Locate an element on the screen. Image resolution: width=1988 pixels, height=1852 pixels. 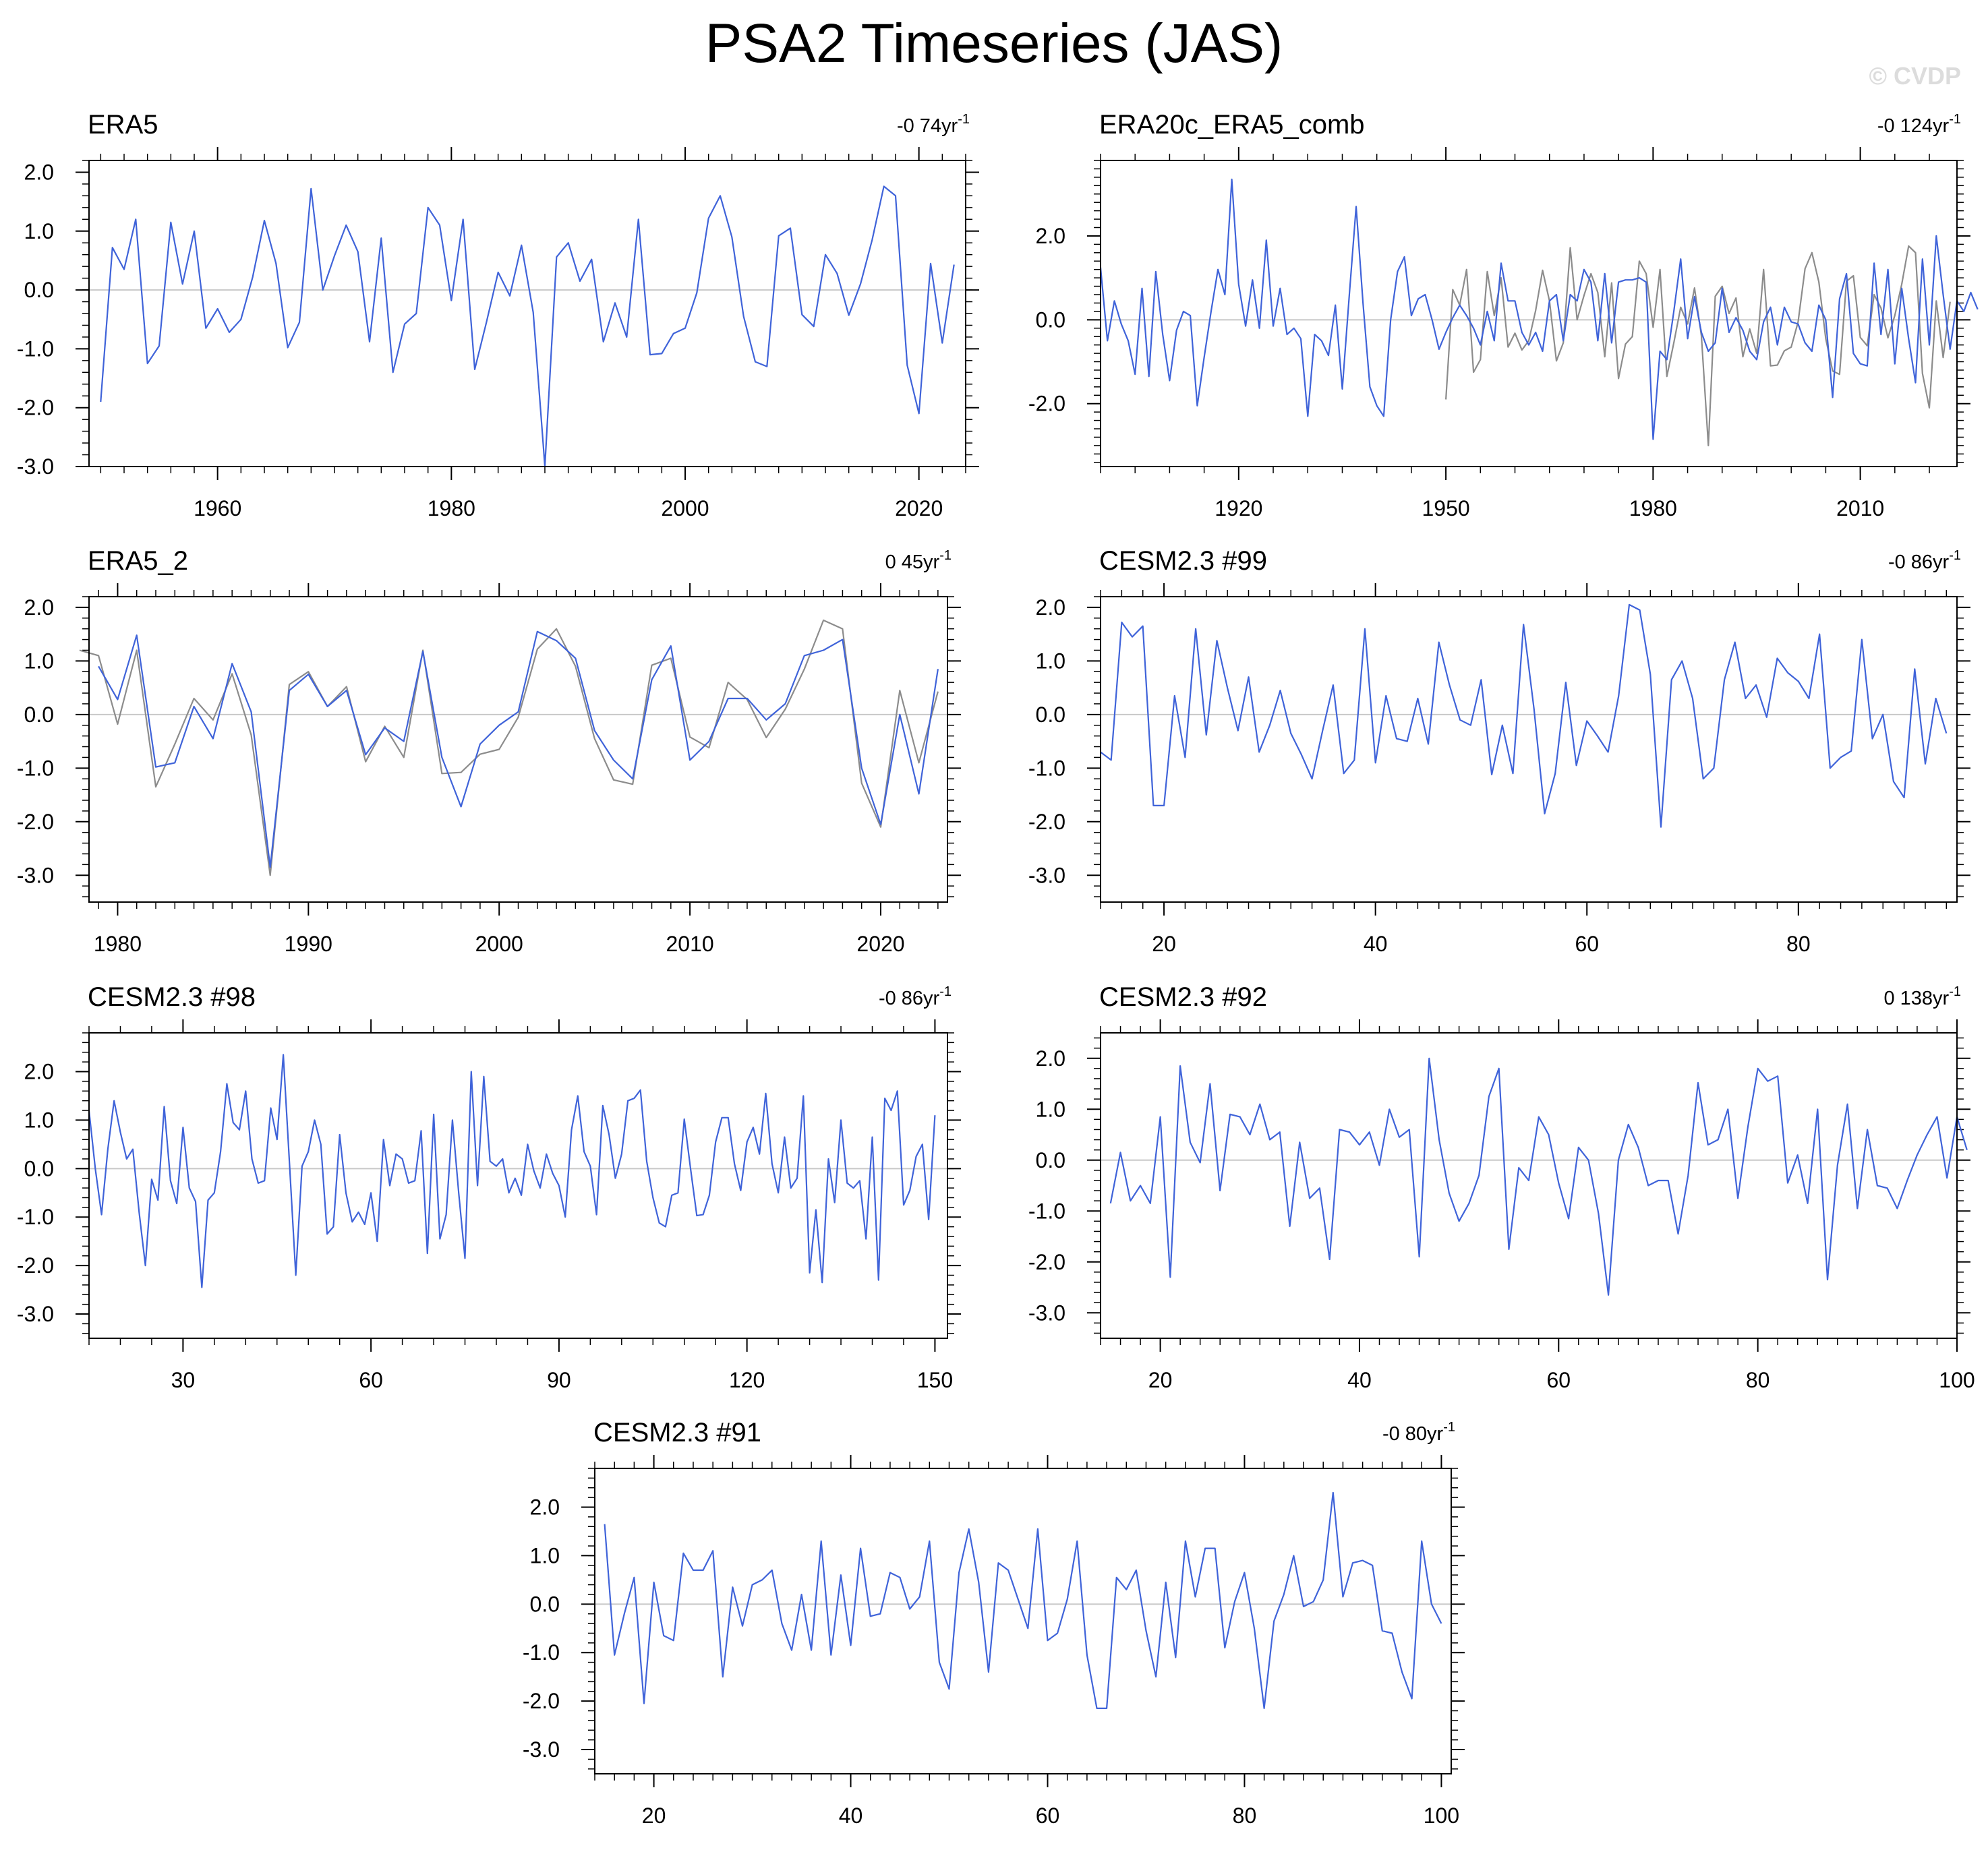
panel-title: ERA5_2 is located at coordinates (138, 561).